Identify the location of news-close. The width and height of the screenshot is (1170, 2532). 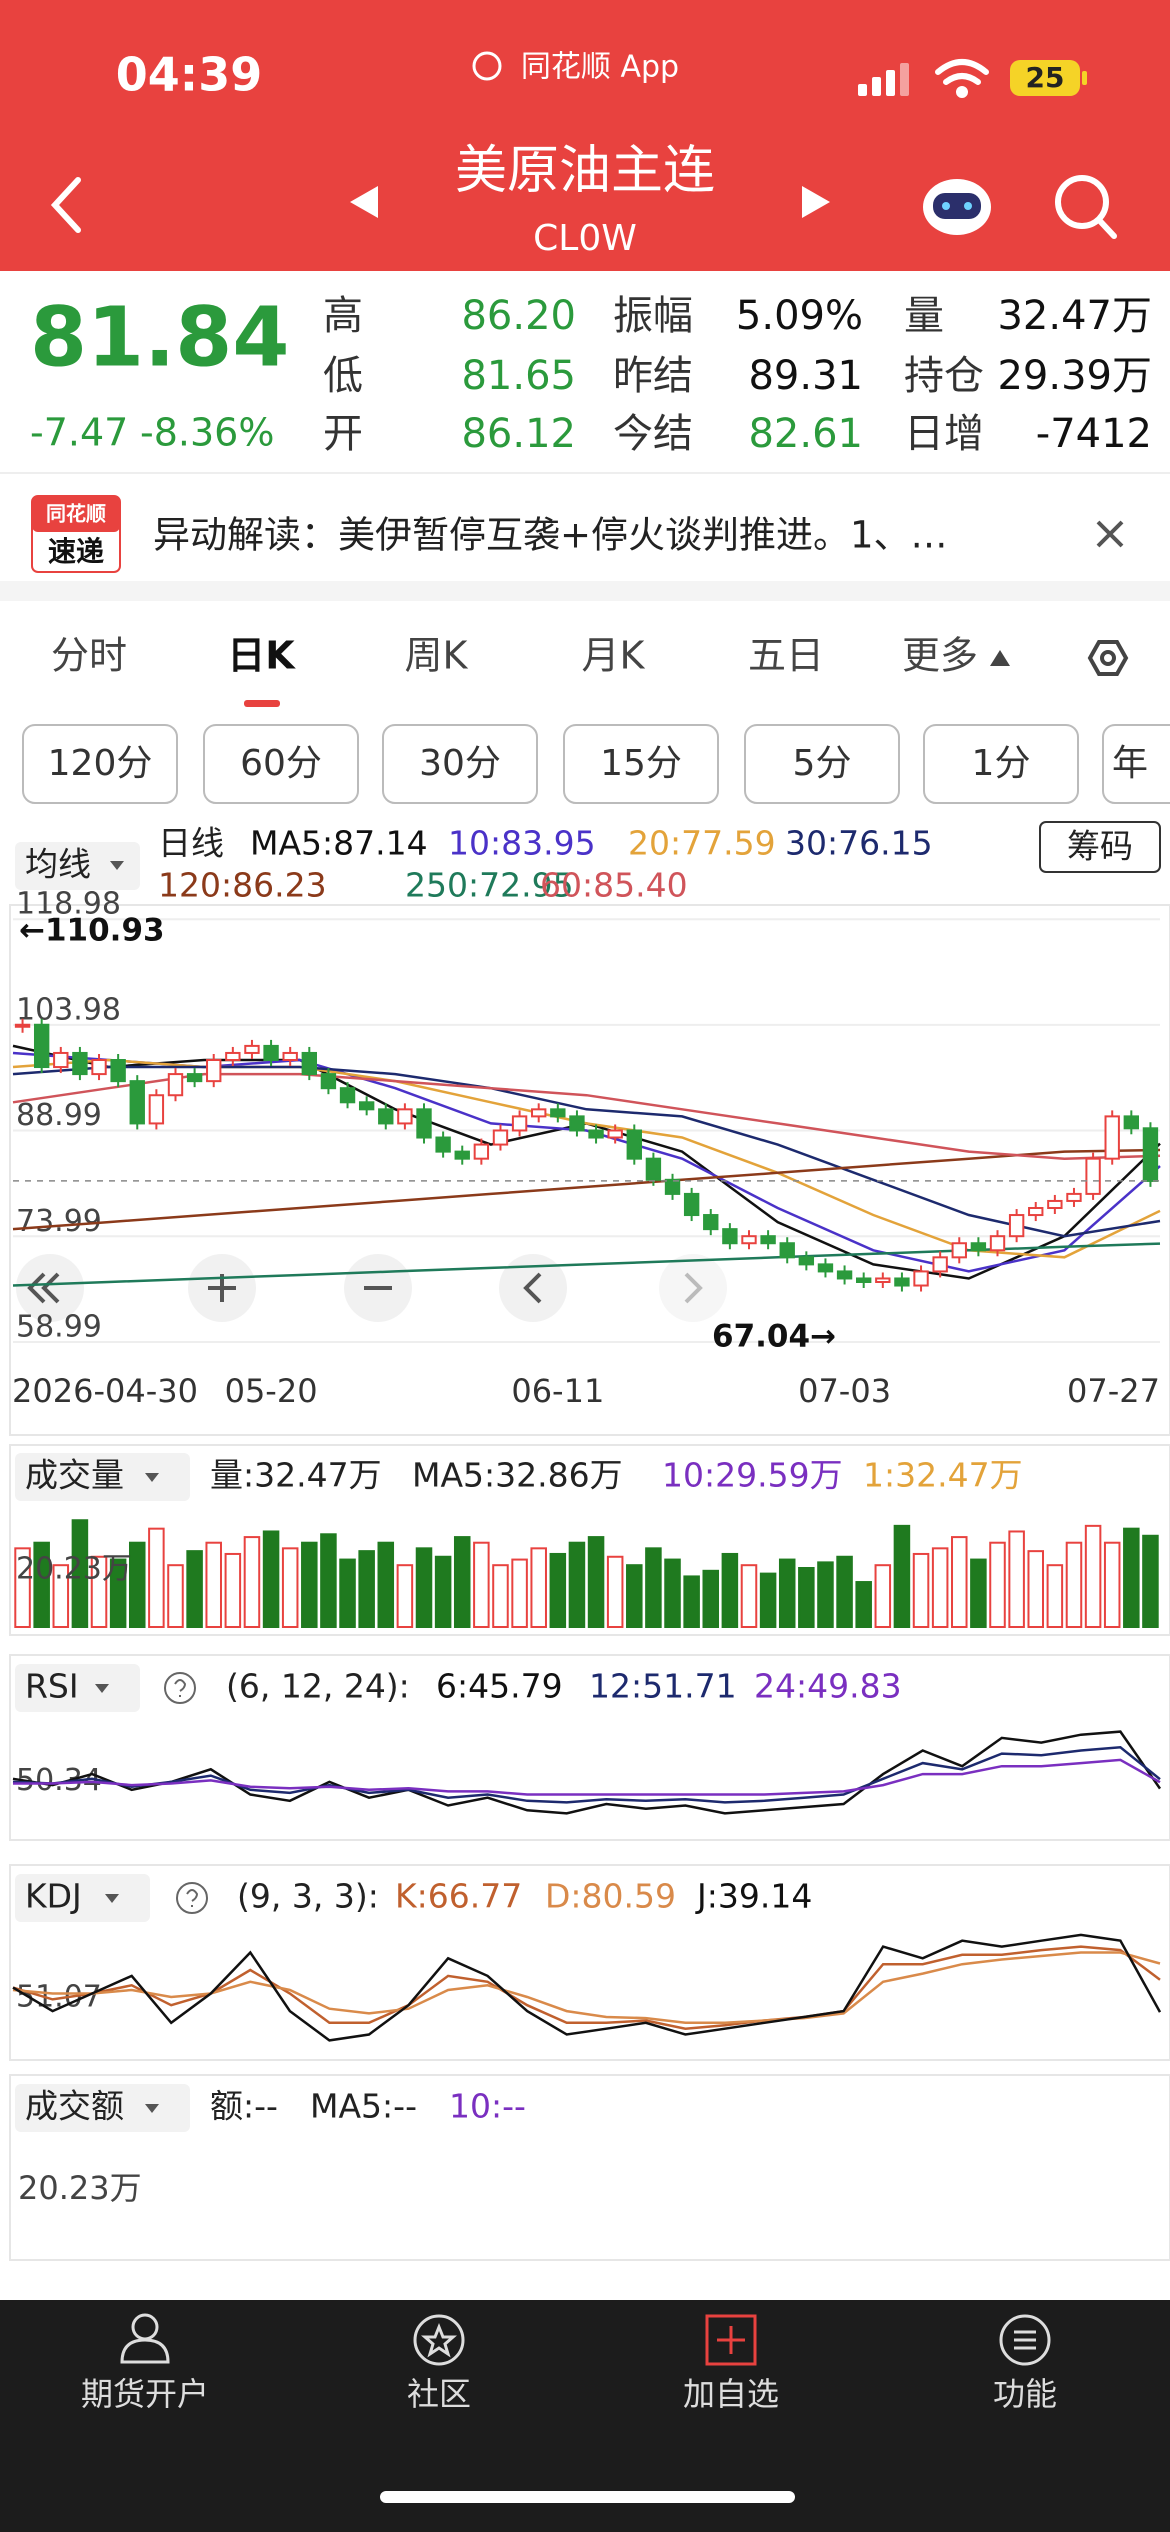
(1110, 534).